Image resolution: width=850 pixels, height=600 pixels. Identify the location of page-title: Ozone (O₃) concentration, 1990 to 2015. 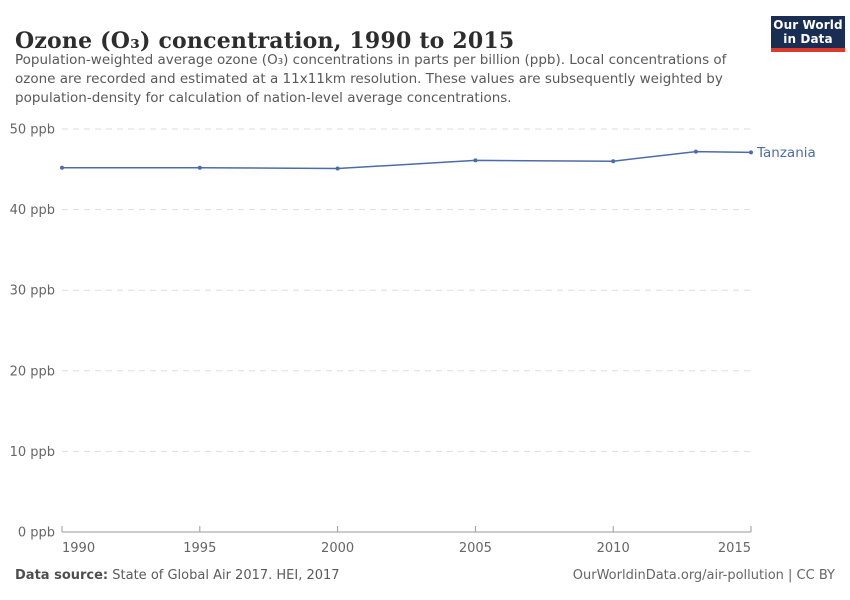
(265, 40).